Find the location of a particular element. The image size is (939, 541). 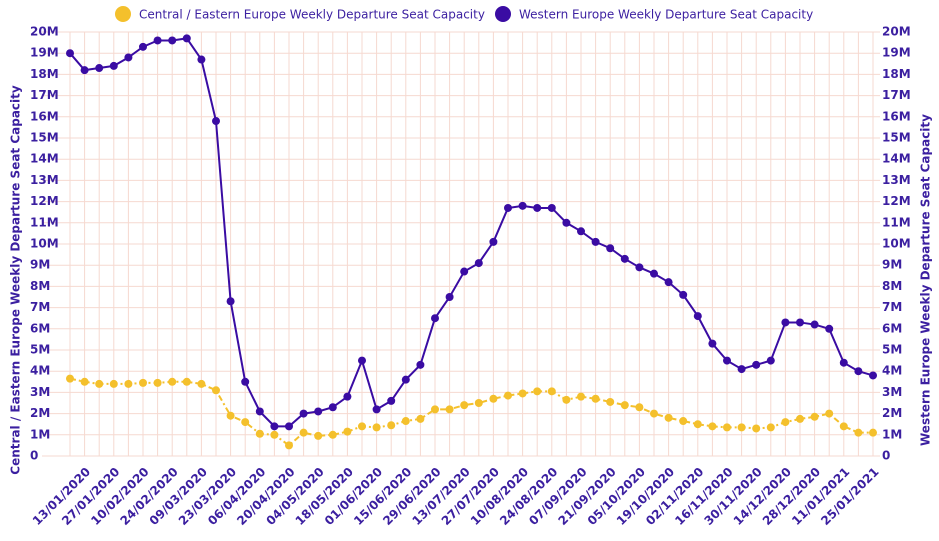

y-tick-label: 0 is located at coordinates (34, 456).